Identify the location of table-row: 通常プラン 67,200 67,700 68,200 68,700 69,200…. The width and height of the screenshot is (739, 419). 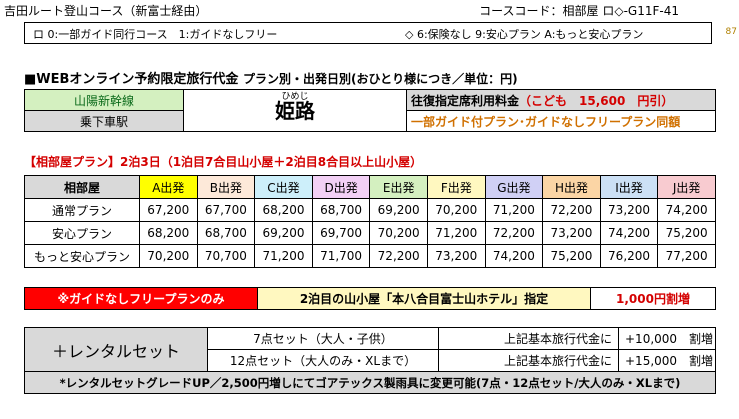
(370, 210).